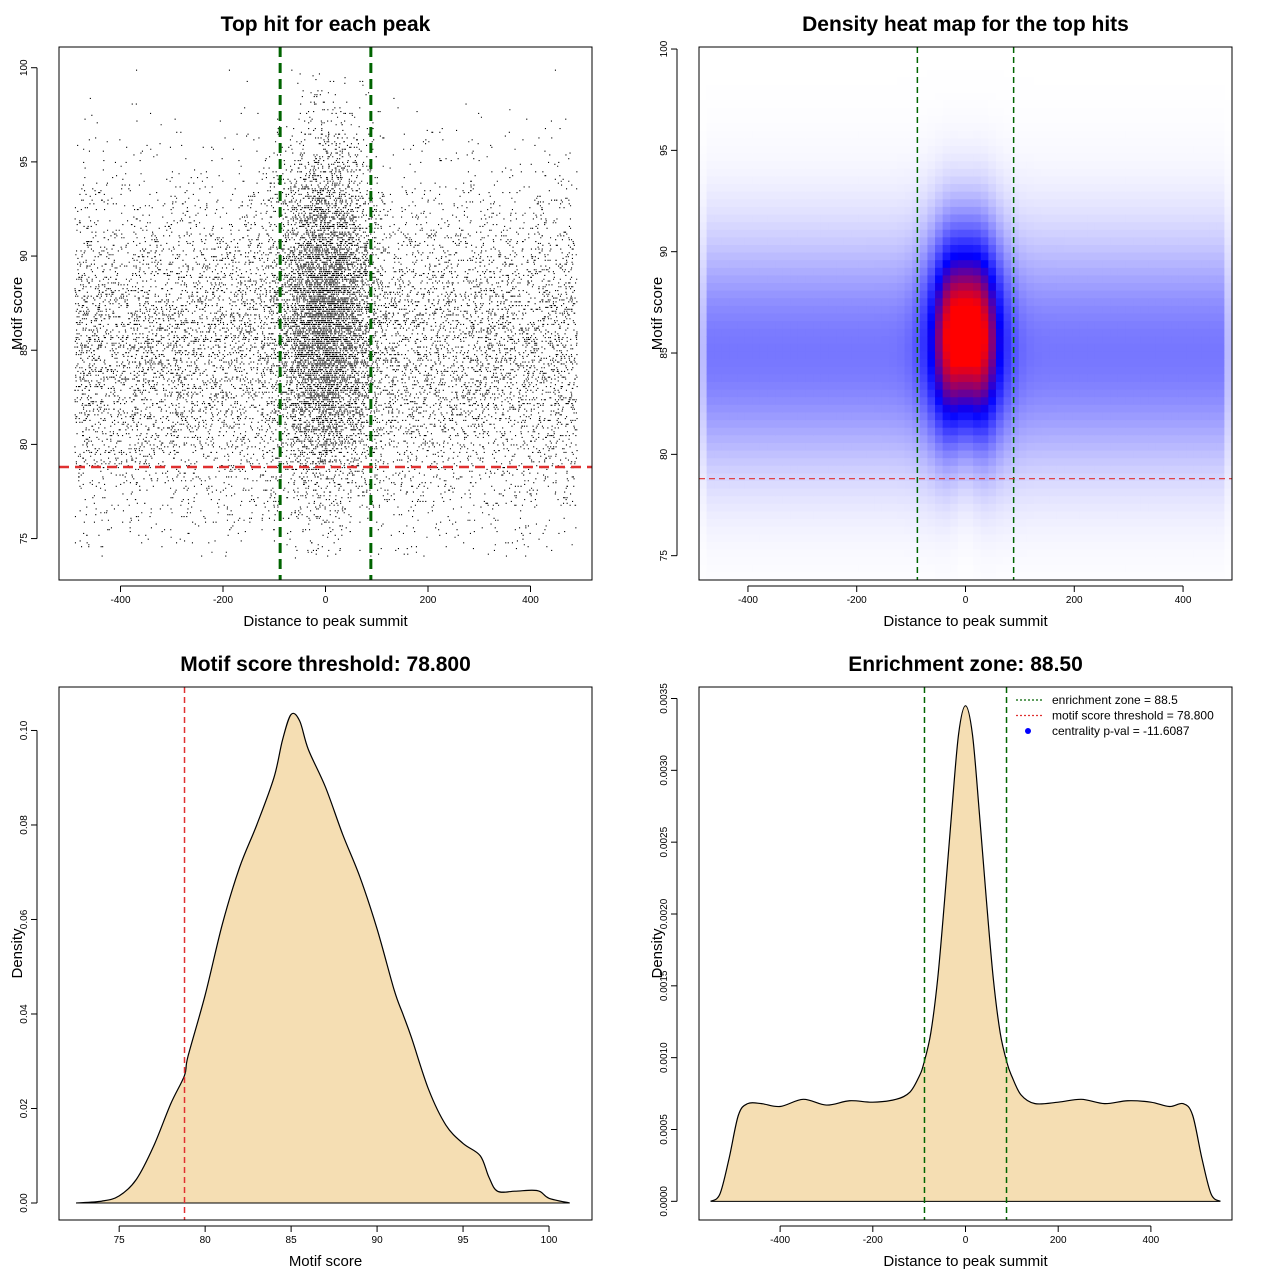  Describe the element at coordinates (664, 1129) in the screenshot. I see `y-tick-label: 0.0005` at that location.